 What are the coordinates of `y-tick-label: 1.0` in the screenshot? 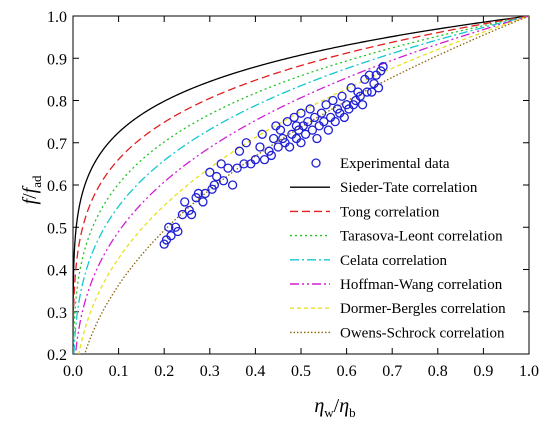 It's located at (57, 17).